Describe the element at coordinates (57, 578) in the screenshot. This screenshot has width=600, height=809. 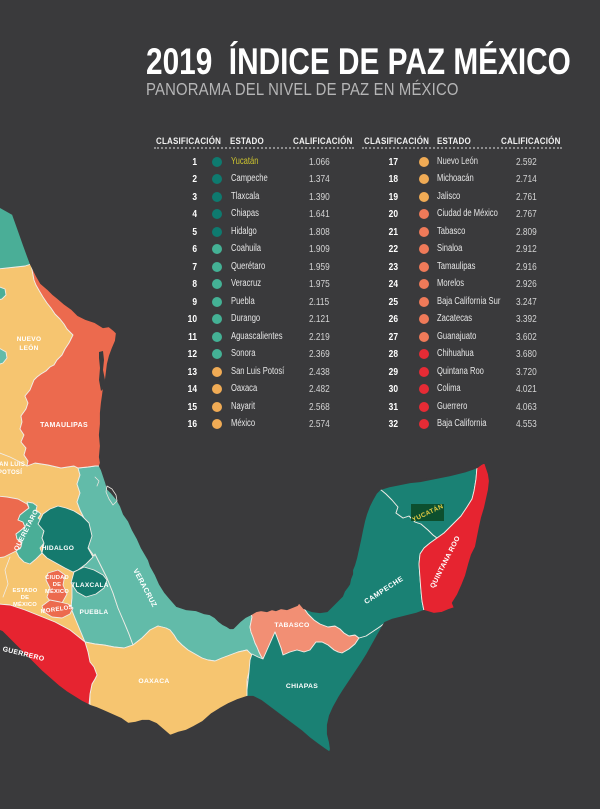
I see `svg-text: CIUDAD` at that location.